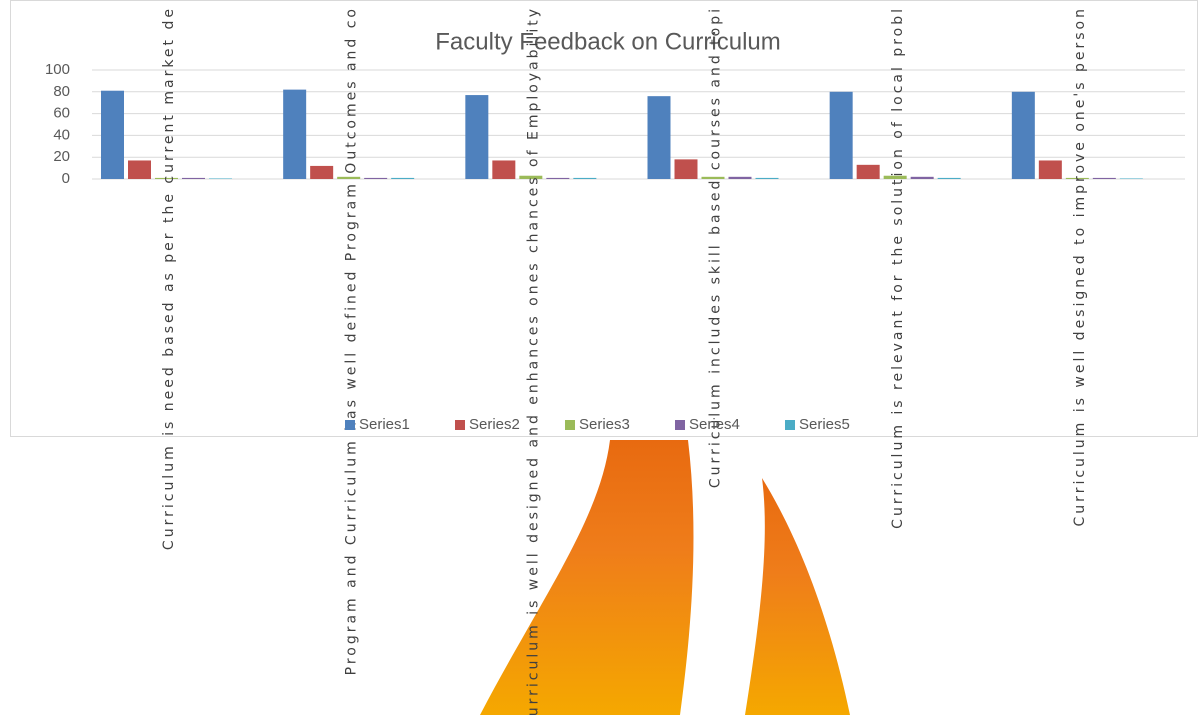 The width and height of the screenshot is (1198, 715). What do you see at coordinates (61, 91) in the screenshot?
I see `y-tick-label: 80` at bounding box center [61, 91].